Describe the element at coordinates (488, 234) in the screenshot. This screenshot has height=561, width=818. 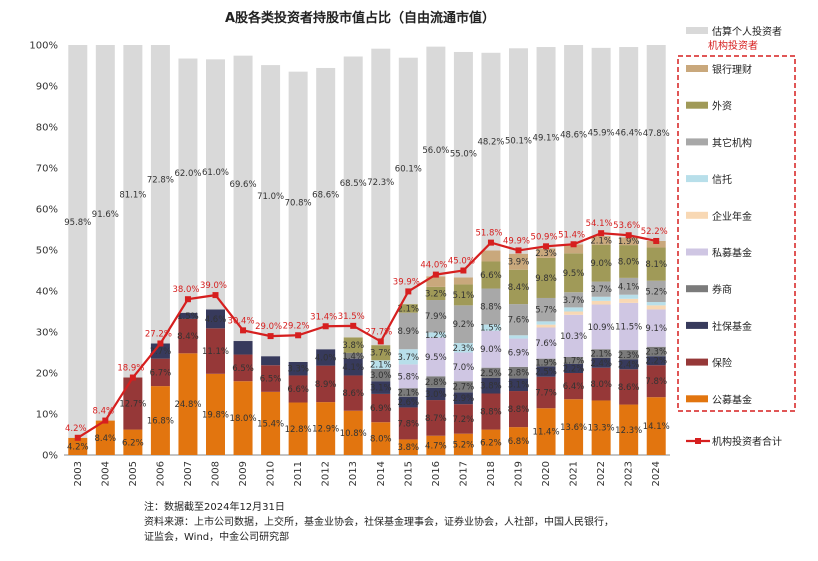
I see `total-line-label: 51.8%` at that location.